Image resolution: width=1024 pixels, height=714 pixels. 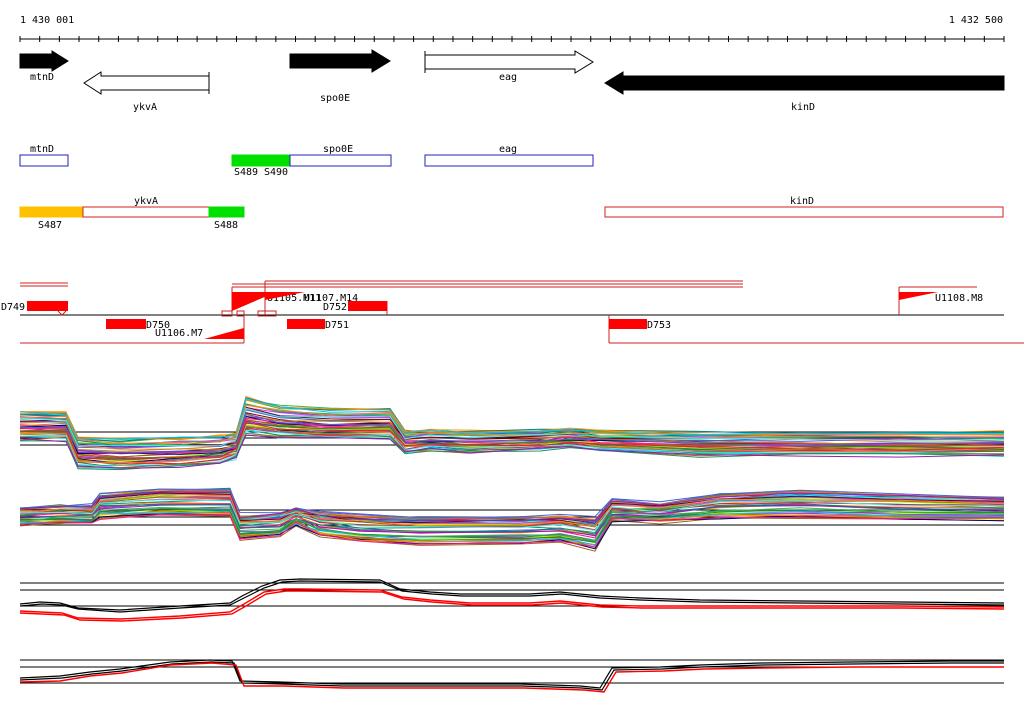 I want to click on annot-minus-label-ykvA: ykvA, so click(x=146, y=201).